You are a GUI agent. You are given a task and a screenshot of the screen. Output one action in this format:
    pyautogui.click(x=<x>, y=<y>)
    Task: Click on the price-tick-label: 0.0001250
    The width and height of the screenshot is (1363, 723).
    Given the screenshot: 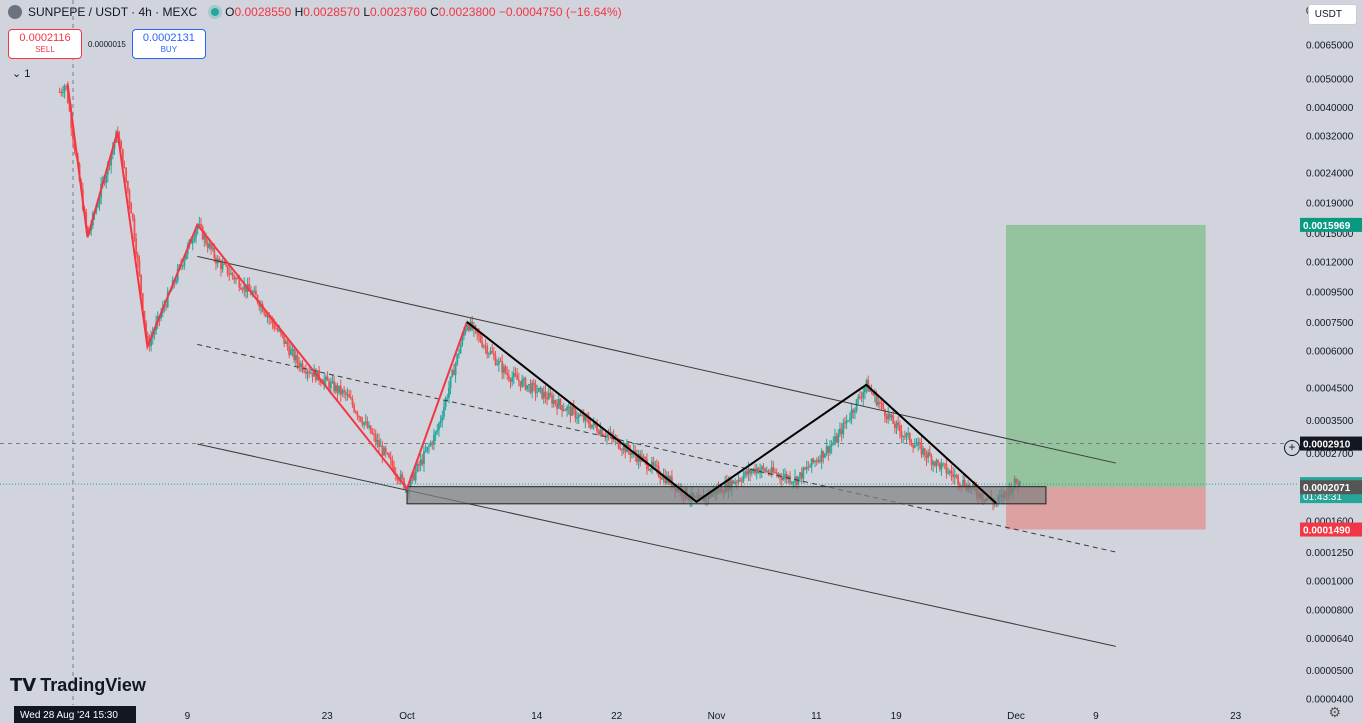 What is the action you would take?
    pyautogui.click(x=1330, y=553)
    